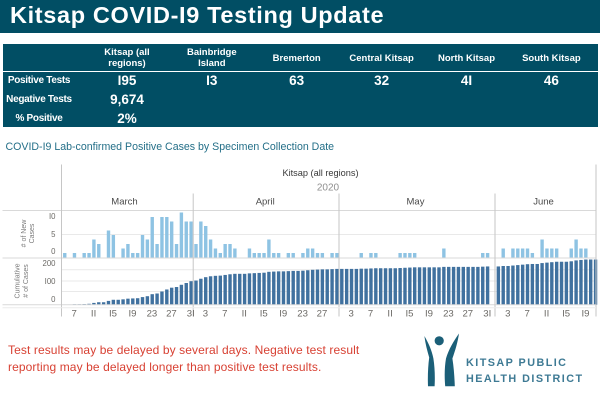 The image size is (600, 400). I want to click on svg-text: April, so click(265, 202).